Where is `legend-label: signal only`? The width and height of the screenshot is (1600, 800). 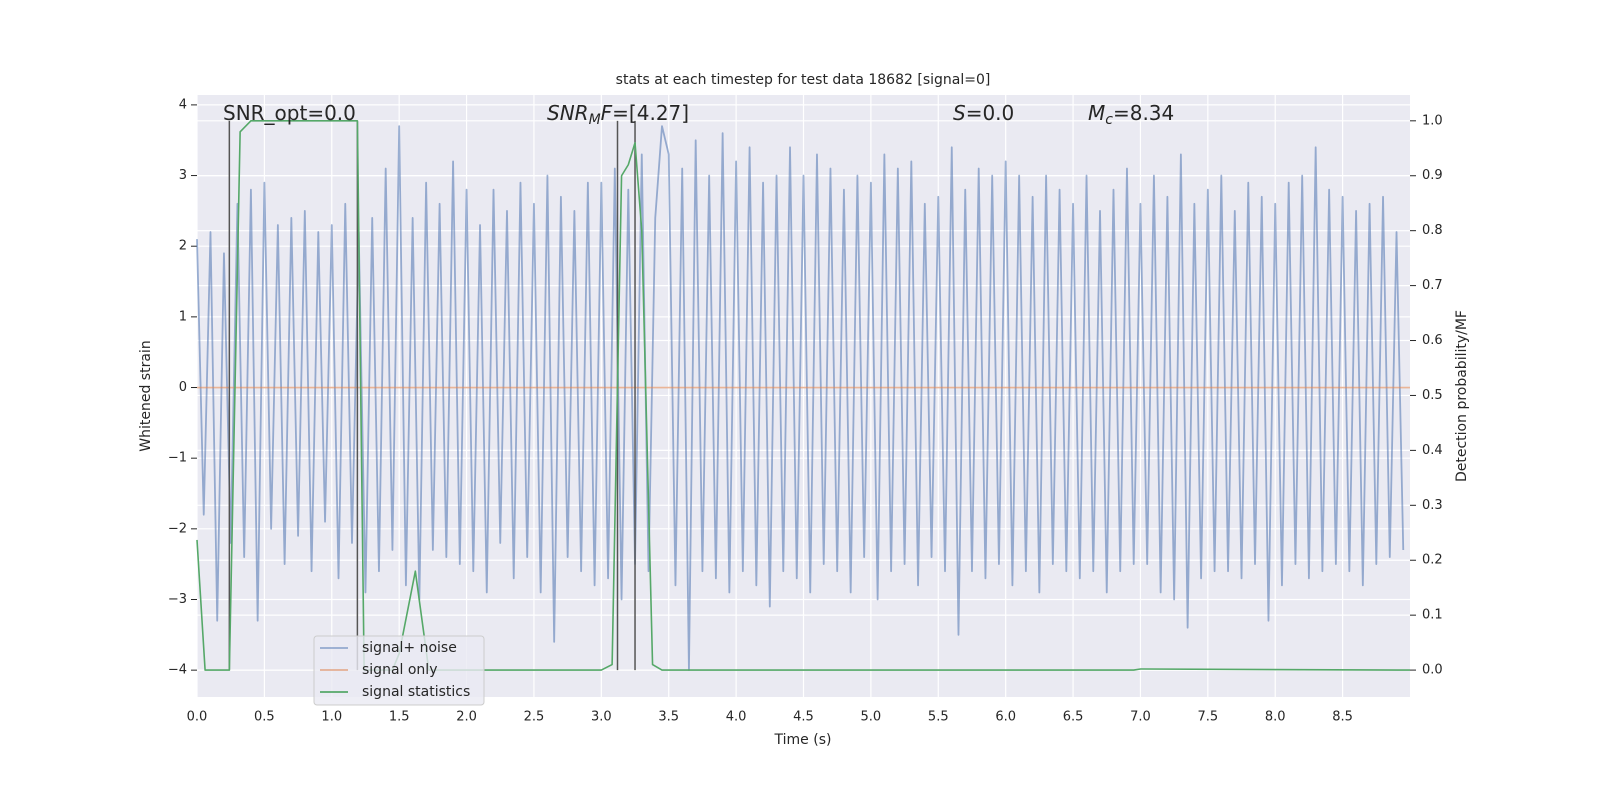
legend-label: signal only is located at coordinates (399, 670).